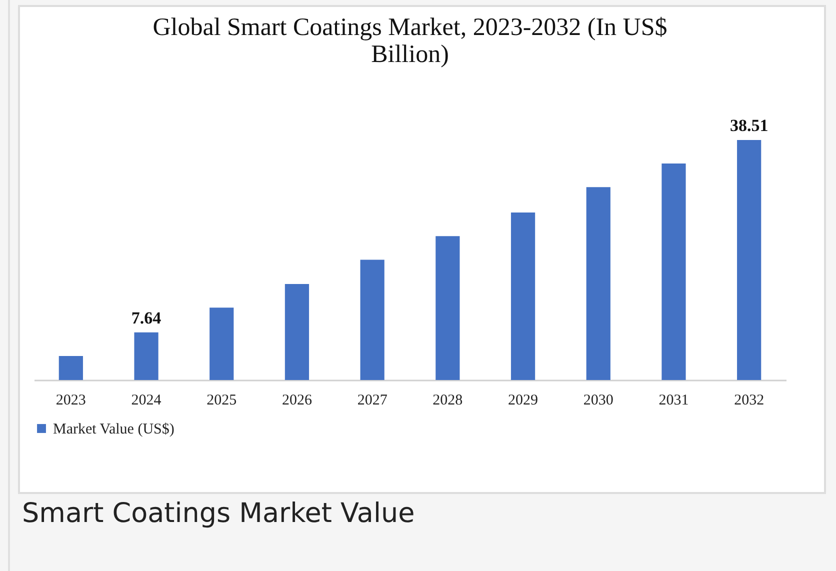  What do you see at coordinates (447, 400) in the screenshot?
I see `x-tick-label: 2028` at bounding box center [447, 400].